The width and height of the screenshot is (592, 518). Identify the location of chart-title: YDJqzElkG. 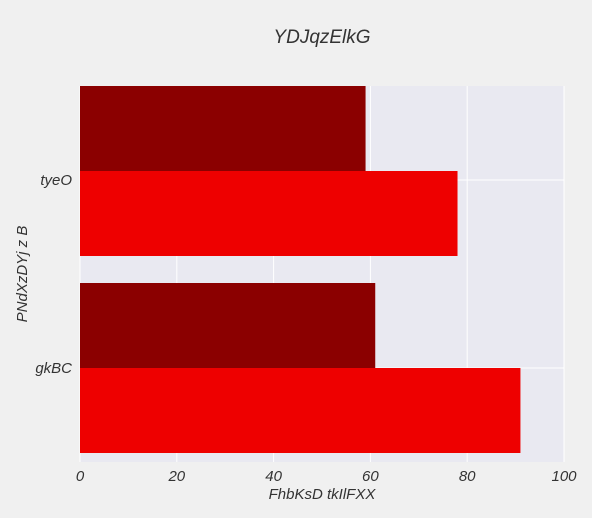
(321, 37).